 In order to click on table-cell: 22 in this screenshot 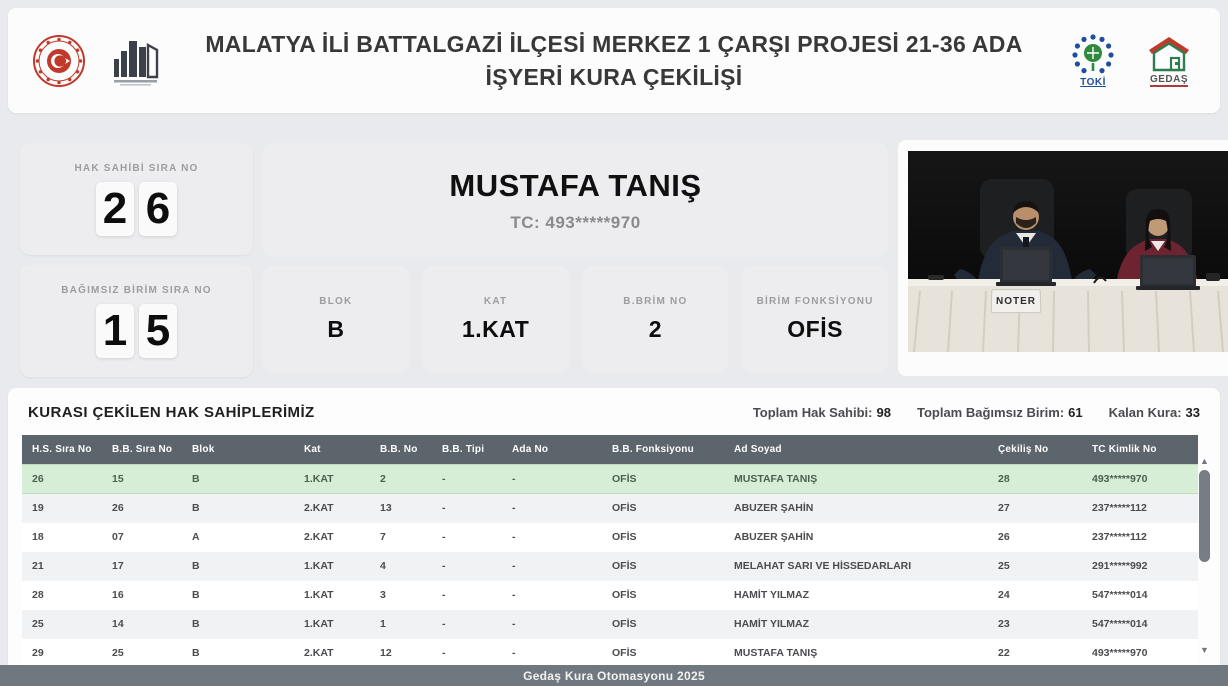, I will do `click(1035, 651)`.